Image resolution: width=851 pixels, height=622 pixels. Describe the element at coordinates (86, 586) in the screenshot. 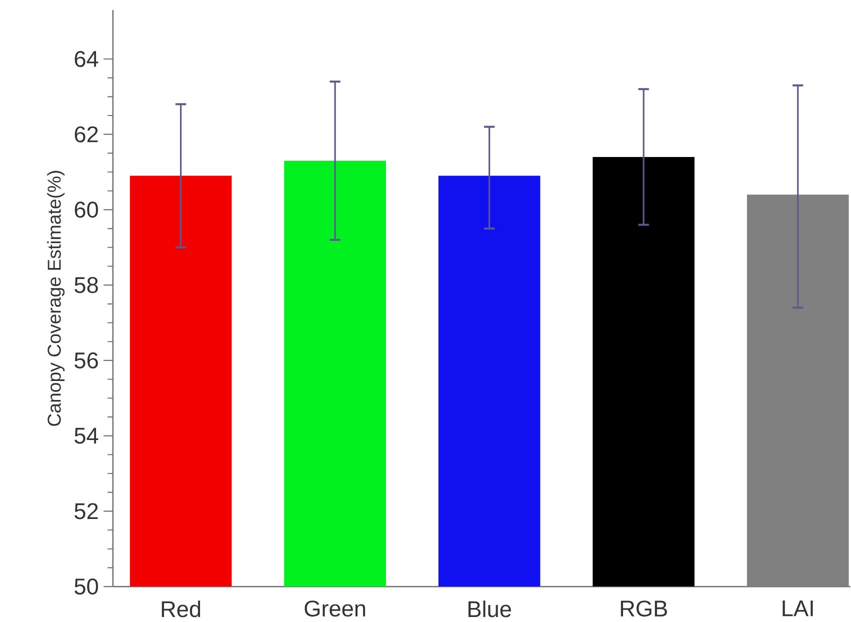

I see `y-tick-label: 50` at that location.